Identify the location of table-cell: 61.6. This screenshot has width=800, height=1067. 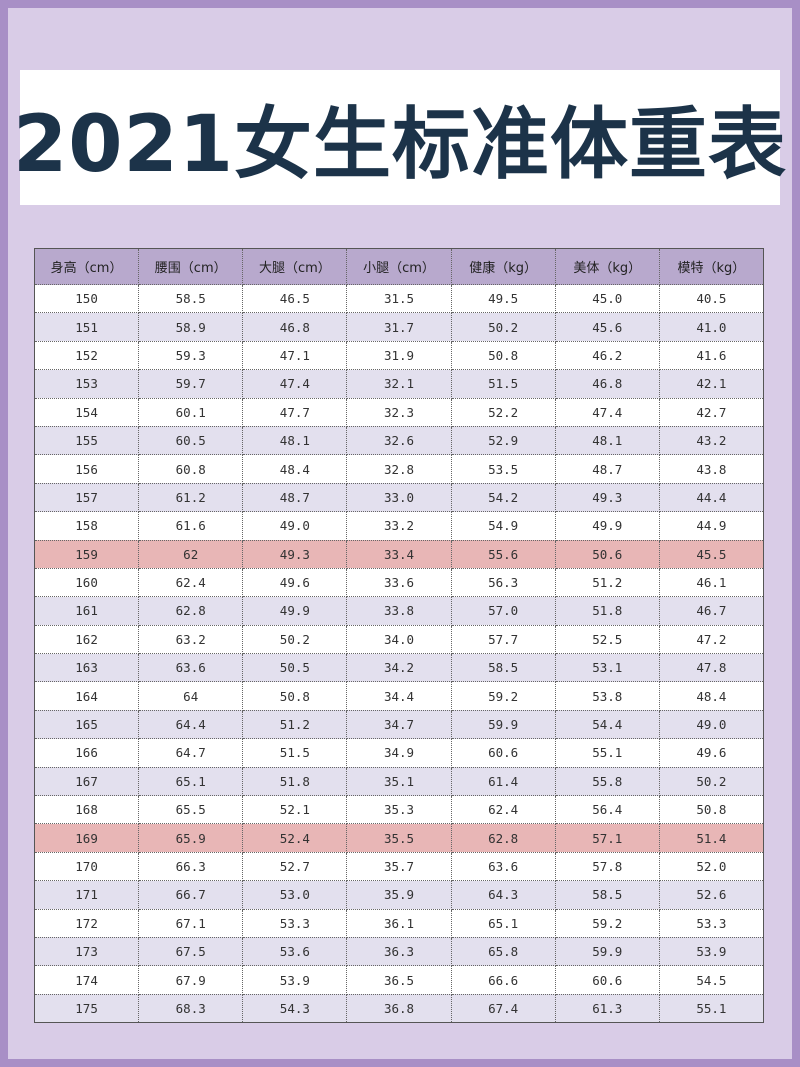
(191, 526).